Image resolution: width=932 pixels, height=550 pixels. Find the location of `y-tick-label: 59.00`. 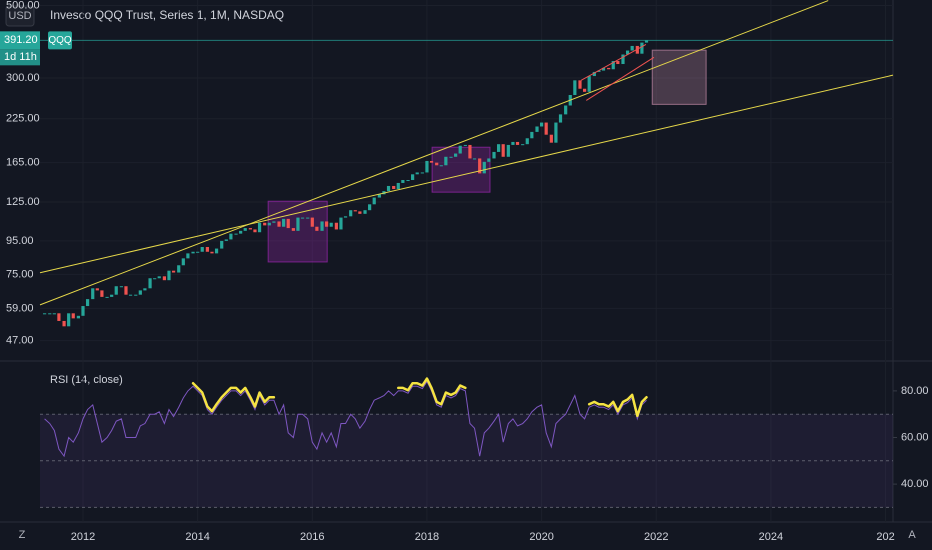

y-tick-label: 59.00 is located at coordinates (20, 308).